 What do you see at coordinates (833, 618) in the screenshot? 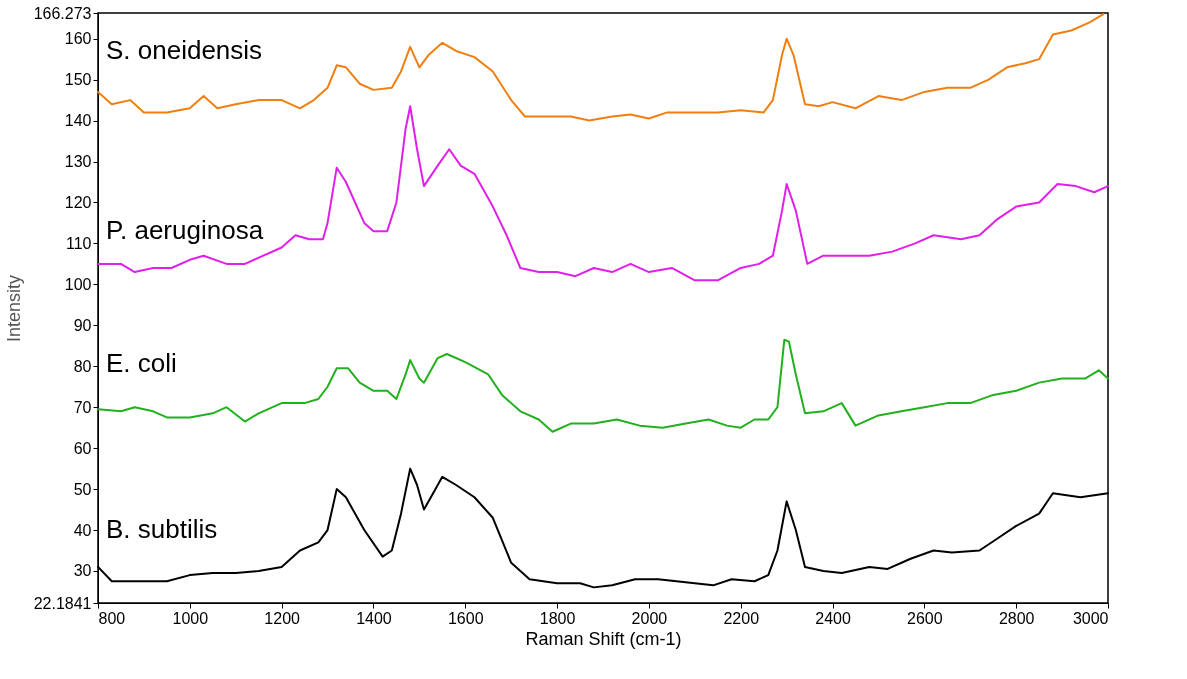
I see `x-tick-label: 2400` at bounding box center [833, 618].